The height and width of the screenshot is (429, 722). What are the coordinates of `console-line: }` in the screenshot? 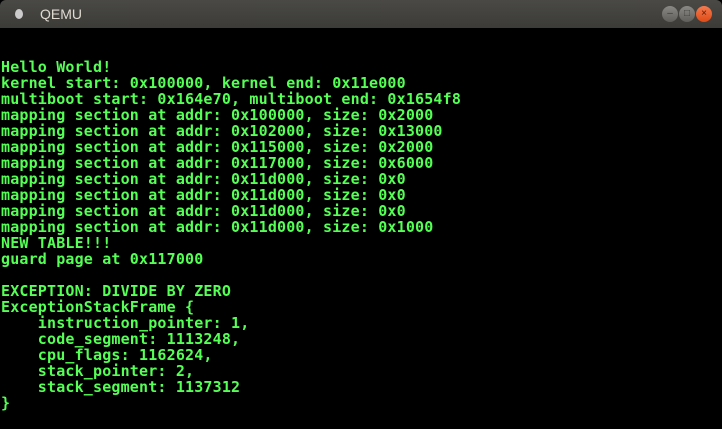 It's located at (6, 403).